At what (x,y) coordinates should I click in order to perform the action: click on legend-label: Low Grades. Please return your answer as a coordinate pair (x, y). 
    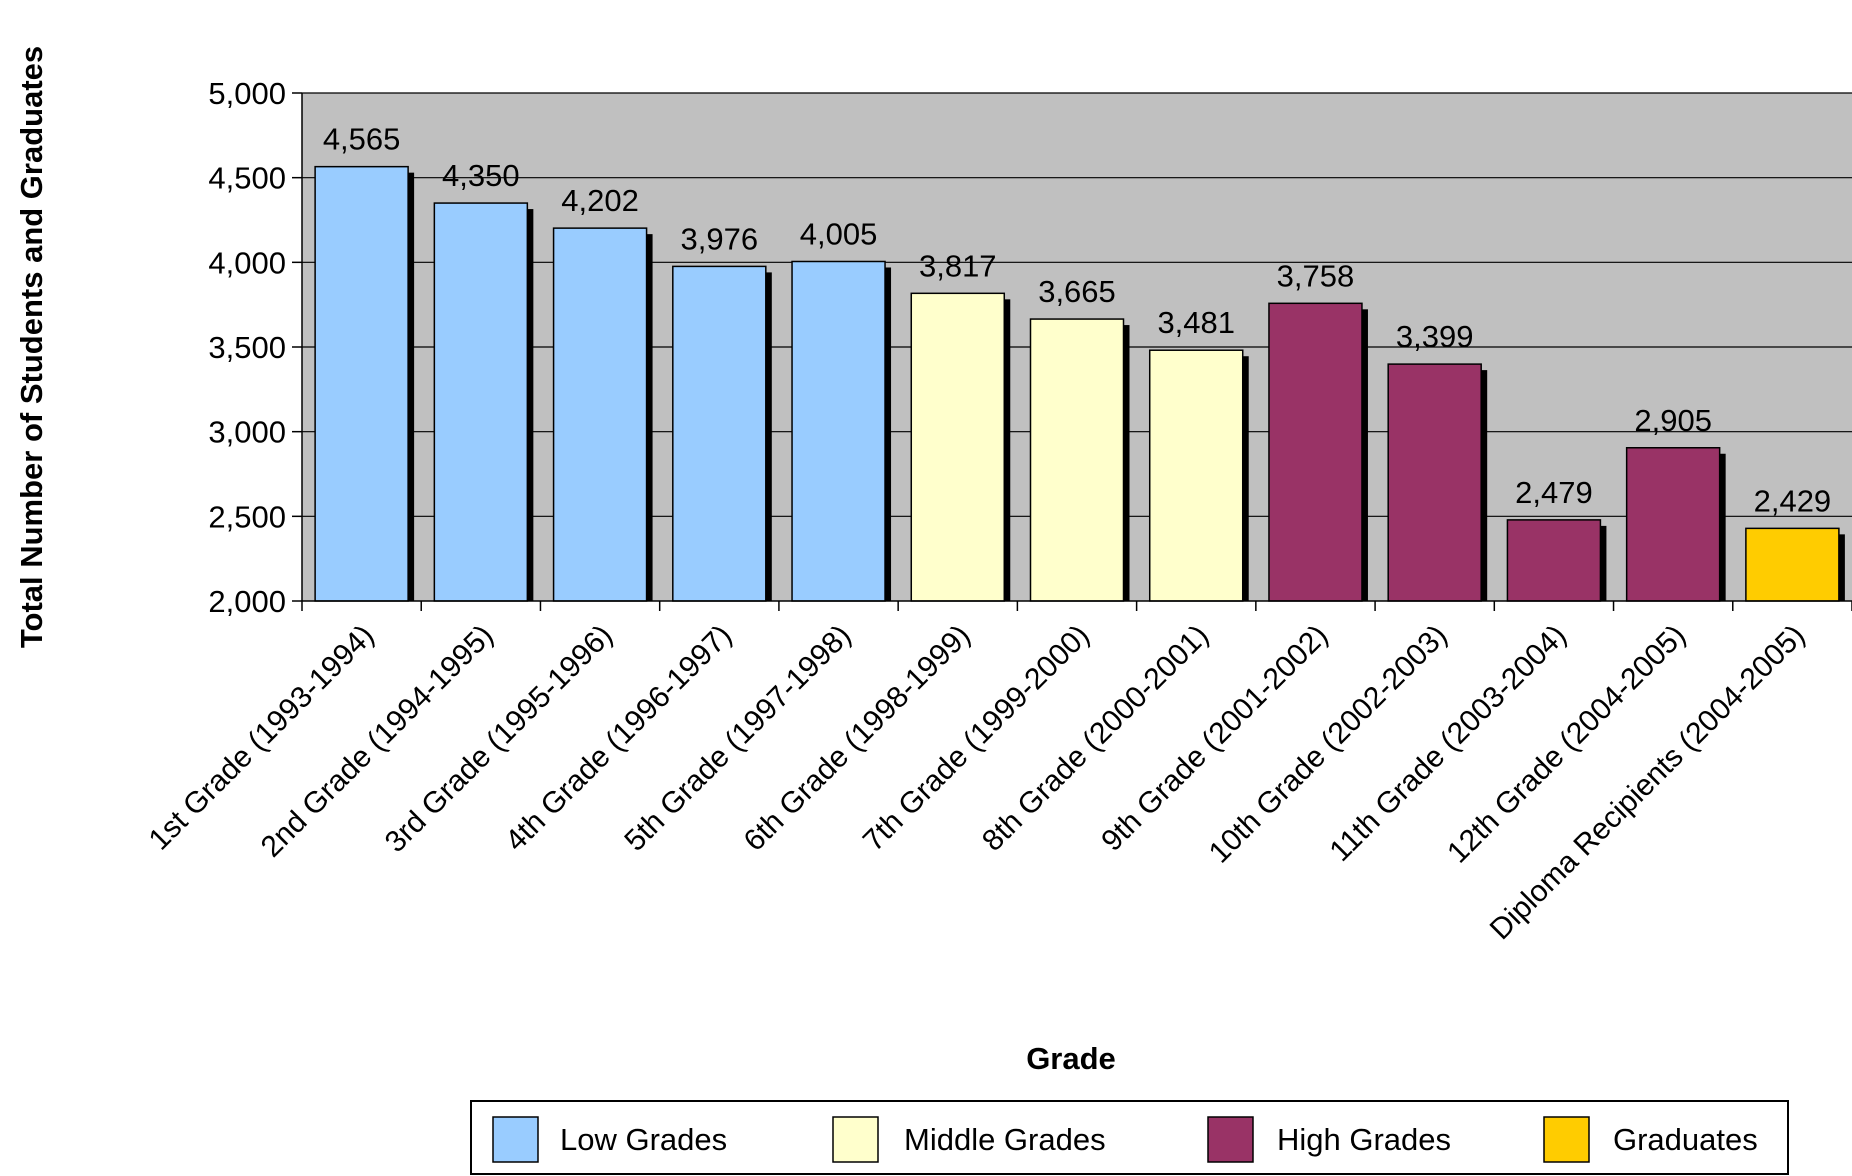
    Looking at the image, I should click on (643, 1139).